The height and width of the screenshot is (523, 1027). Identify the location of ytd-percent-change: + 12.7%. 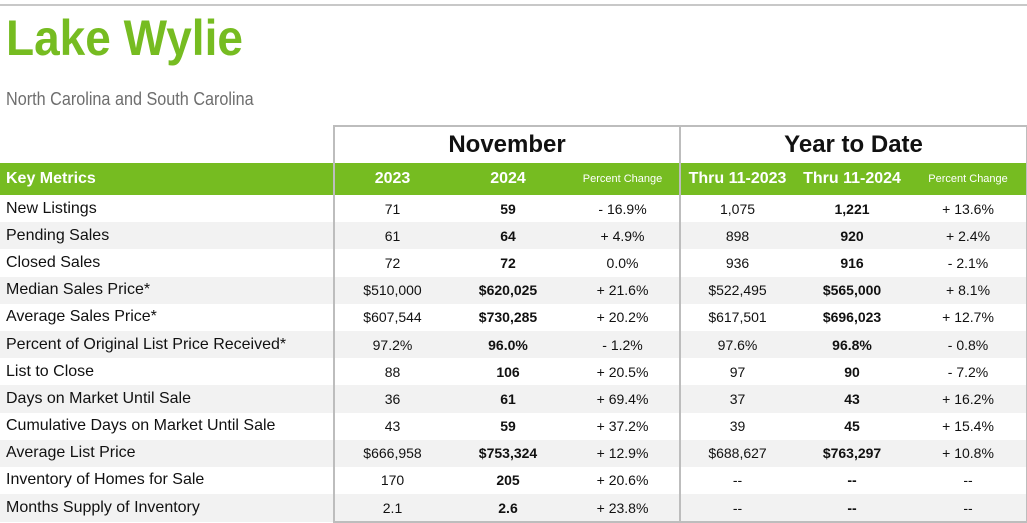
(968, 317).